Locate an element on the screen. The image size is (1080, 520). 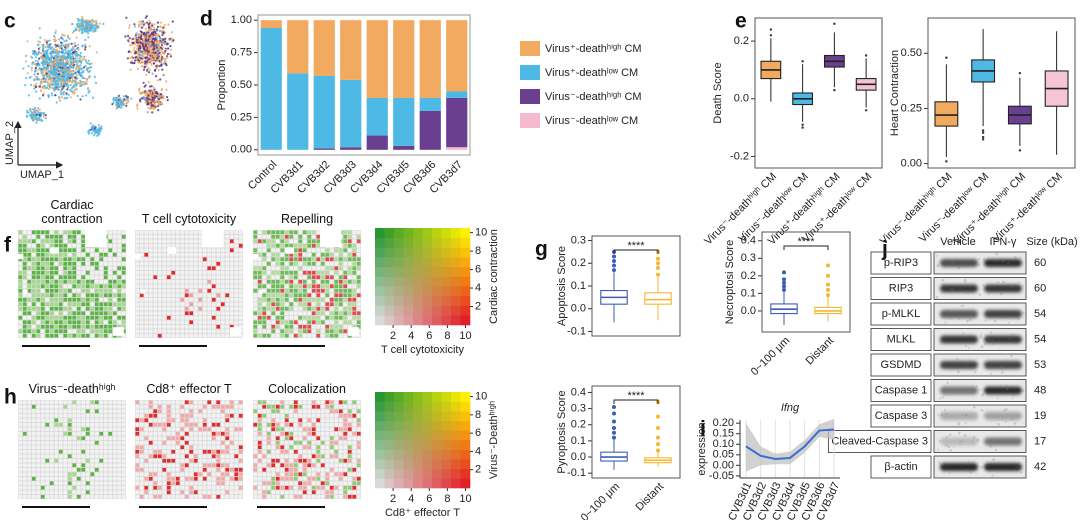
map-grid is located at coordinates (189, 284).